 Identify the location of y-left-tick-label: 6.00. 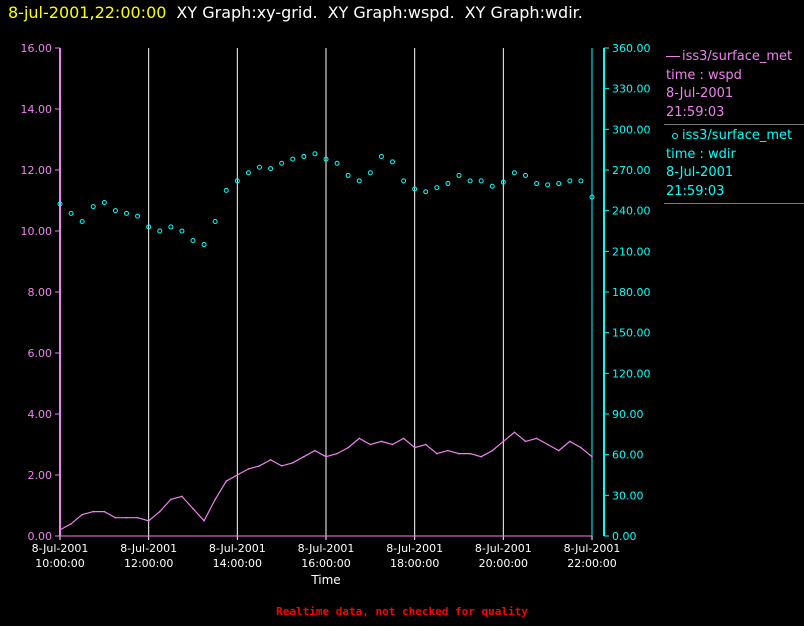
(40, 353).